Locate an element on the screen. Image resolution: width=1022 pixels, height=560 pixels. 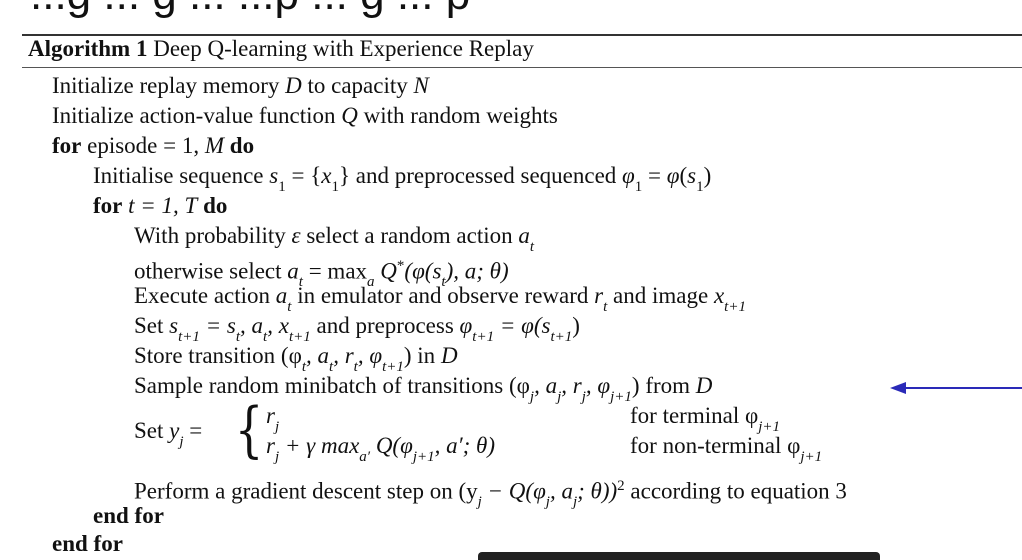
overlay-bar is located at coordinates (679, 556).